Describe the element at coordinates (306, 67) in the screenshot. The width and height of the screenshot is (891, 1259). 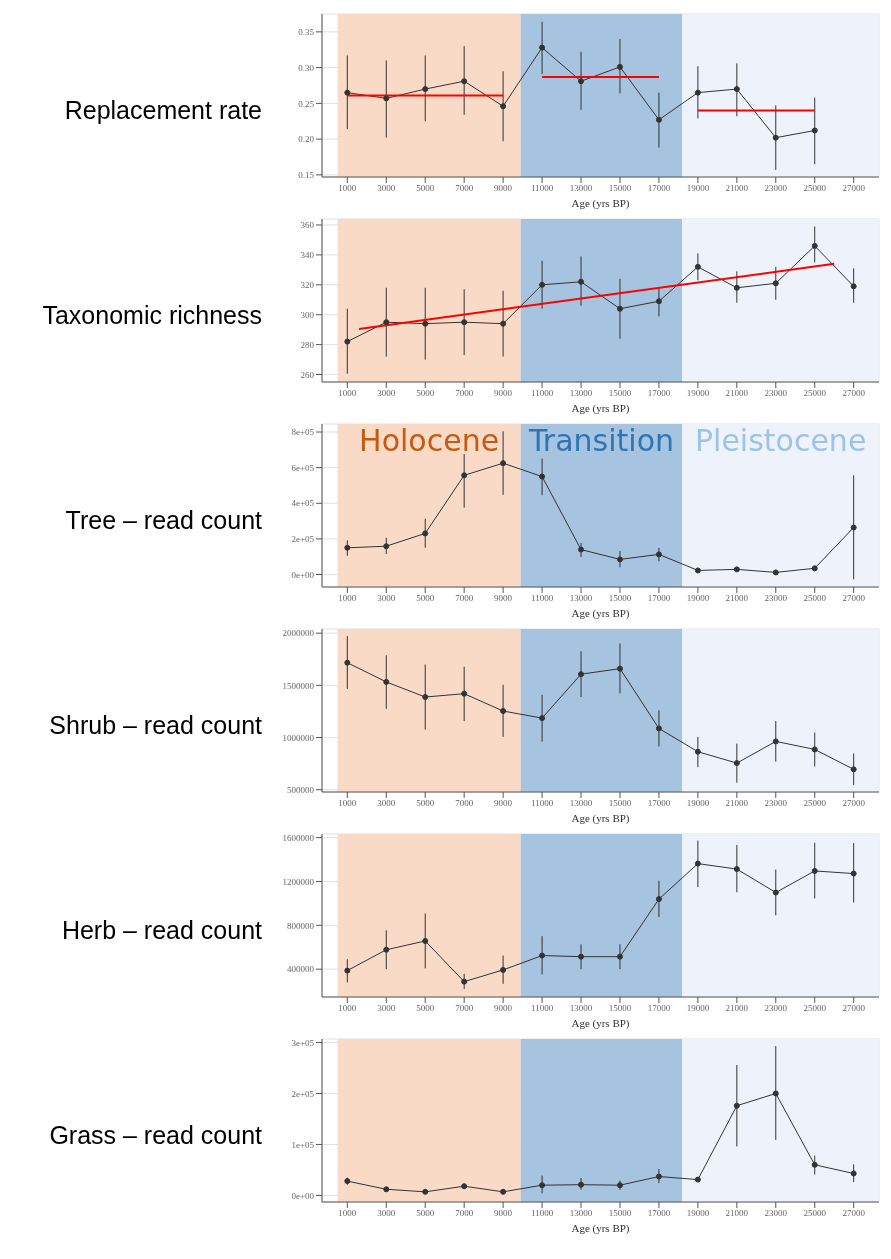
I see `y-tick-label: 0.30` at that location.